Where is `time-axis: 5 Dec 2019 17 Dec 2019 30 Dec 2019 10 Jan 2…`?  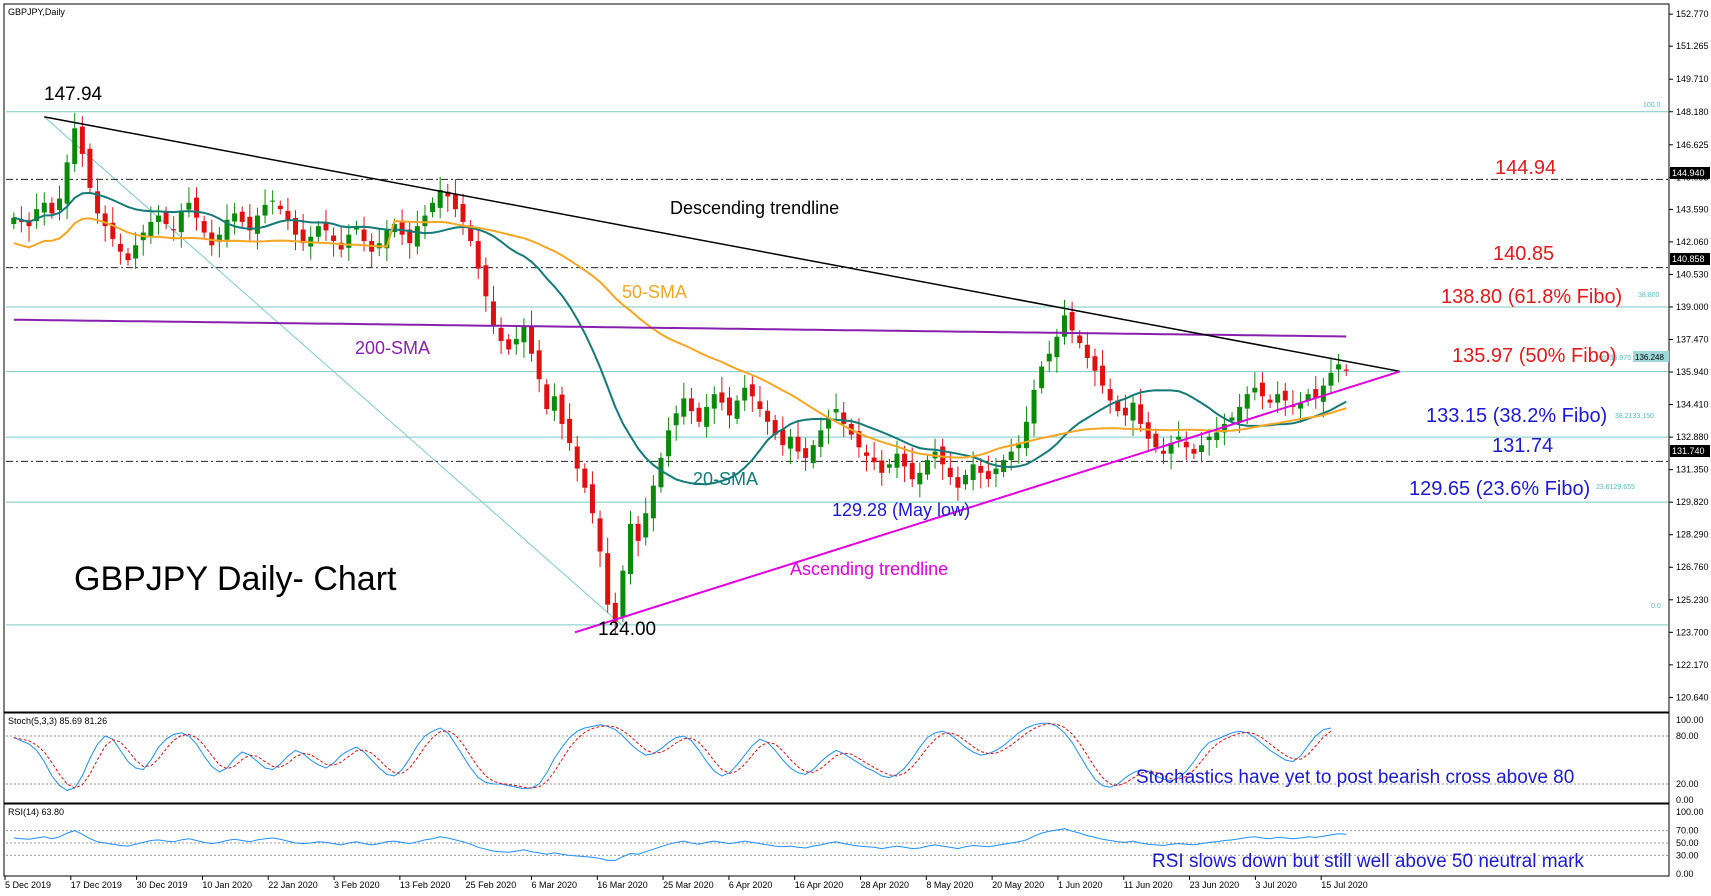 time-axis: 5 Dec 2019 17 Dec 2019 30 Dec 2019 10 Jan 2… is located at coordinates (686, 883).